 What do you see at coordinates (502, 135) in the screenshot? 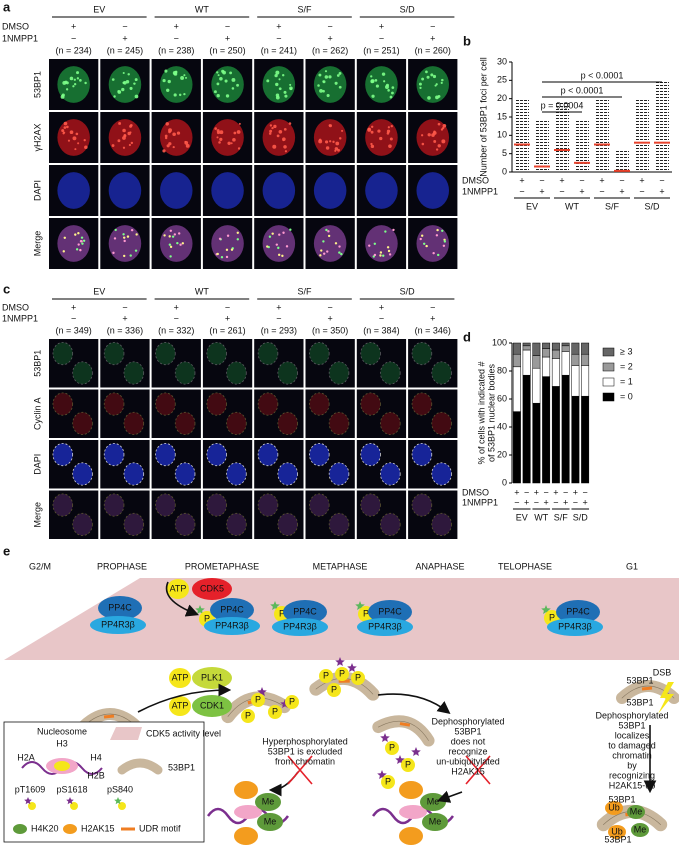
I see `y-tick-label: 10` at bounding box center [502, 135].